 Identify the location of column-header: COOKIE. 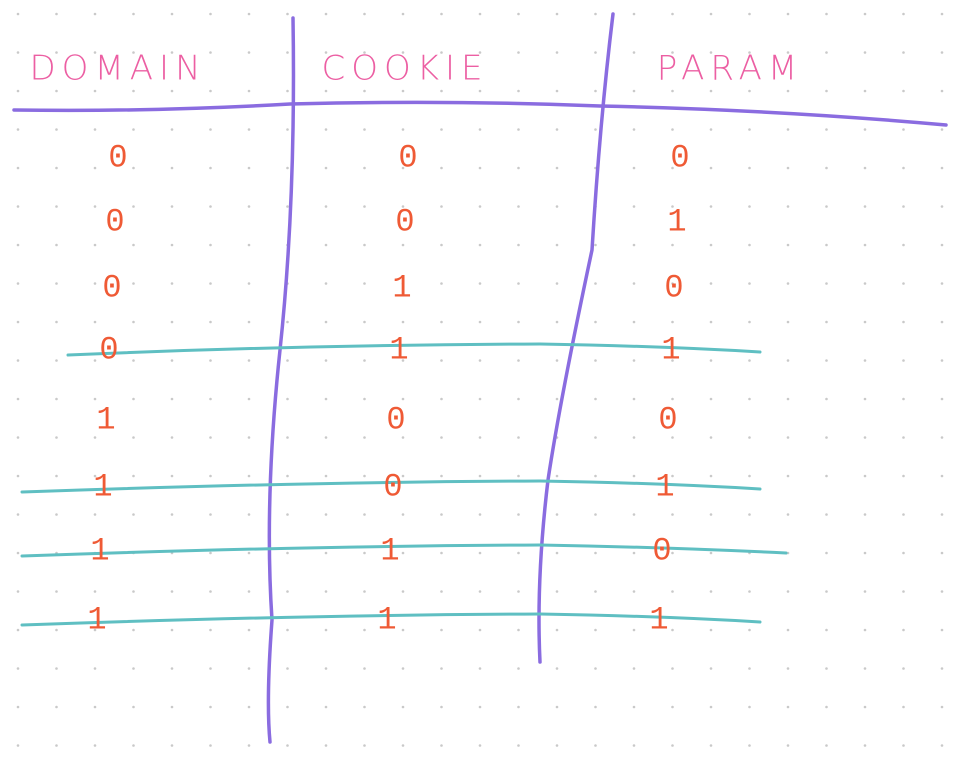
(404, 69).